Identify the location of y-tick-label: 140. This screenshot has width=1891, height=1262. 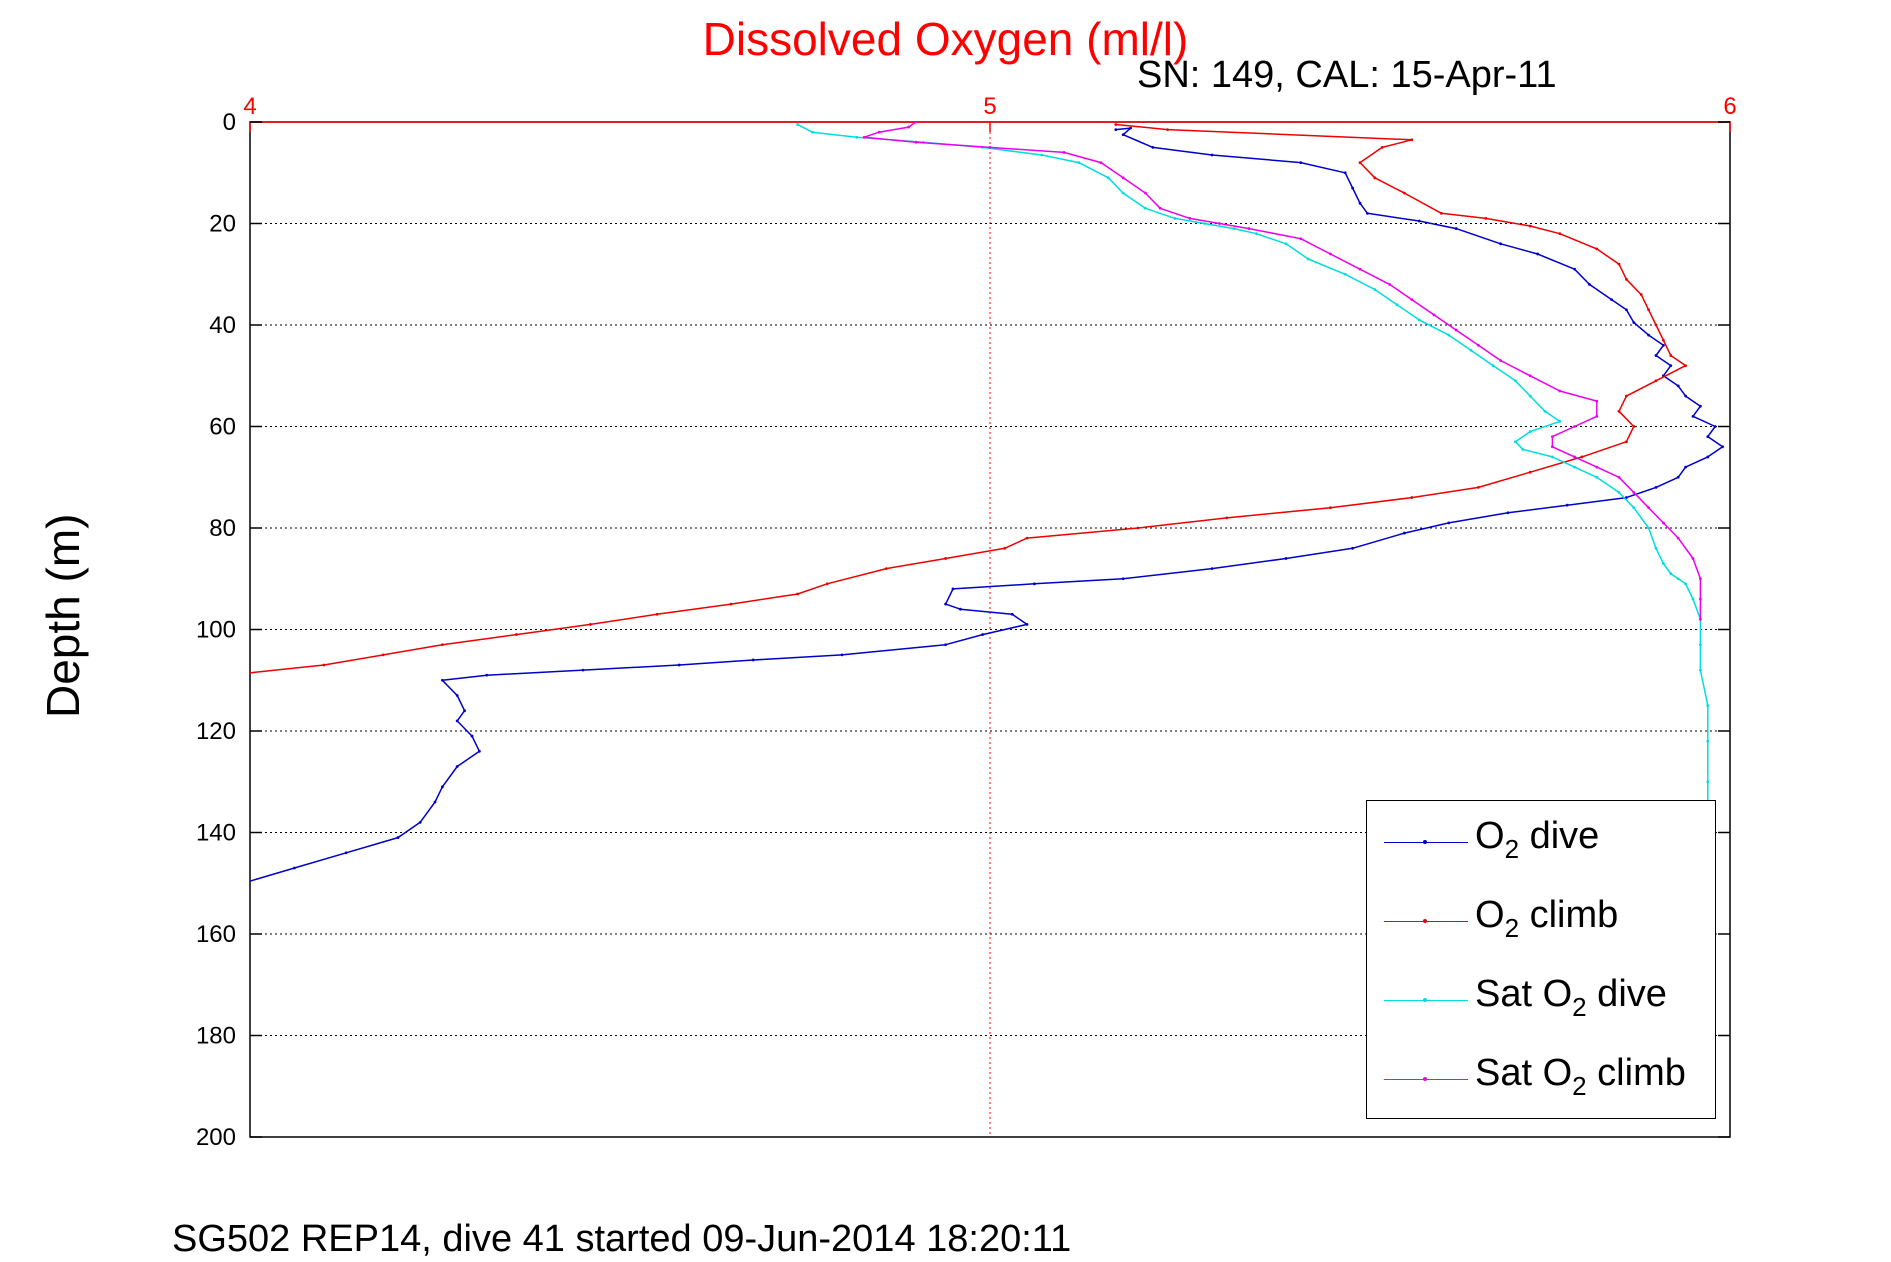
(216, 833).